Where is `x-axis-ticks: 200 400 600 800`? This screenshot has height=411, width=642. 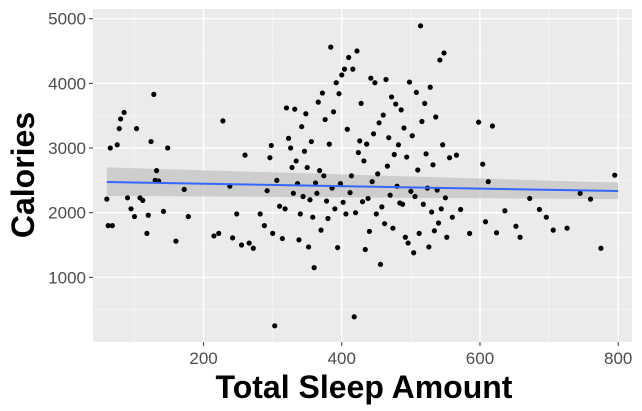 x-axis-ticks: 200 400 600 800 is located at coordinates (410, 355).